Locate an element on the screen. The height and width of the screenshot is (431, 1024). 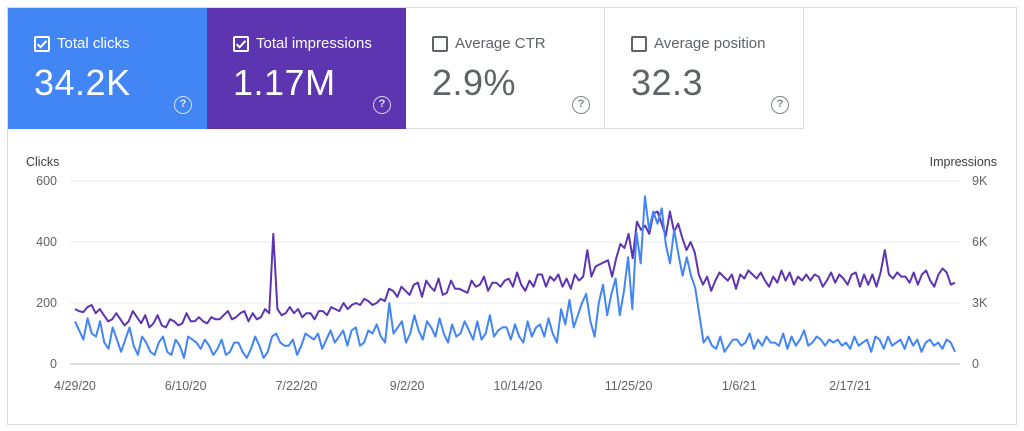
right-tick-label: 3K is located at coordinates (980, 303).